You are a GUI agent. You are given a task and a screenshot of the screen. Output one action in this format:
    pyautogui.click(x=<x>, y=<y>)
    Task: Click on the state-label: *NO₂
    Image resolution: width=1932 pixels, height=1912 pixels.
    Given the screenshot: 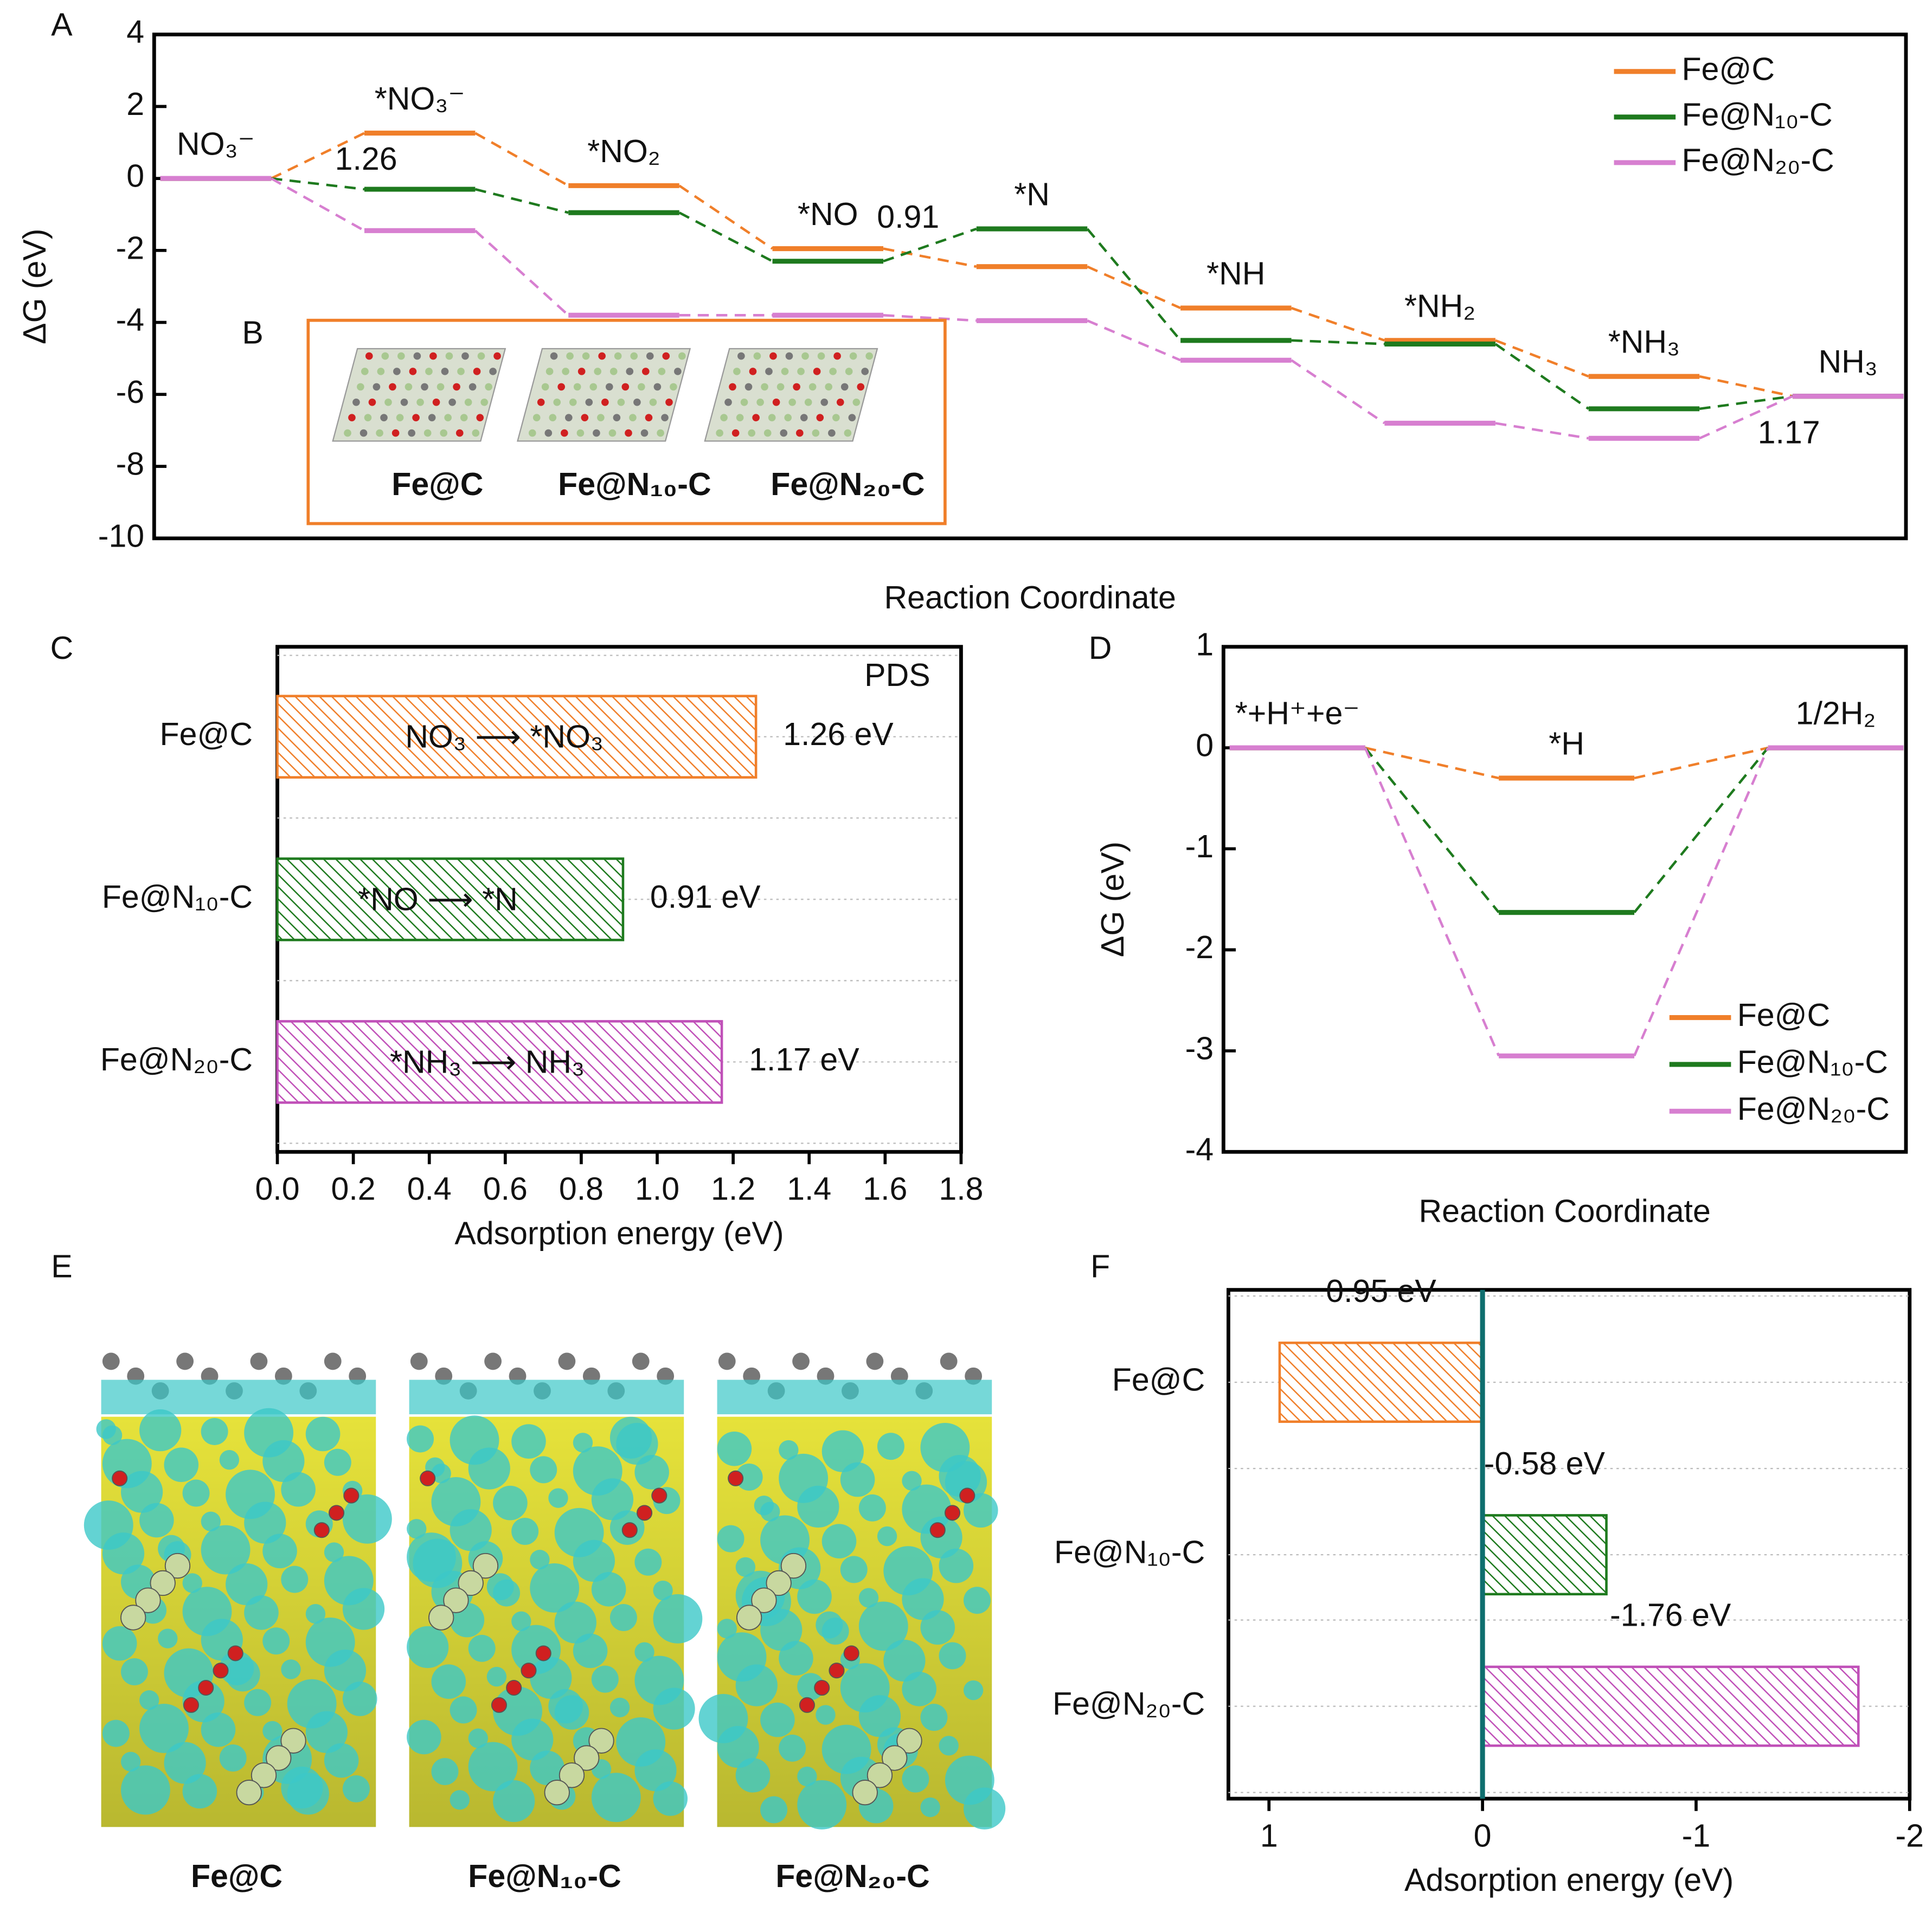 What is the action you would take?
    pyautogui.click(x=623, y=151)
    